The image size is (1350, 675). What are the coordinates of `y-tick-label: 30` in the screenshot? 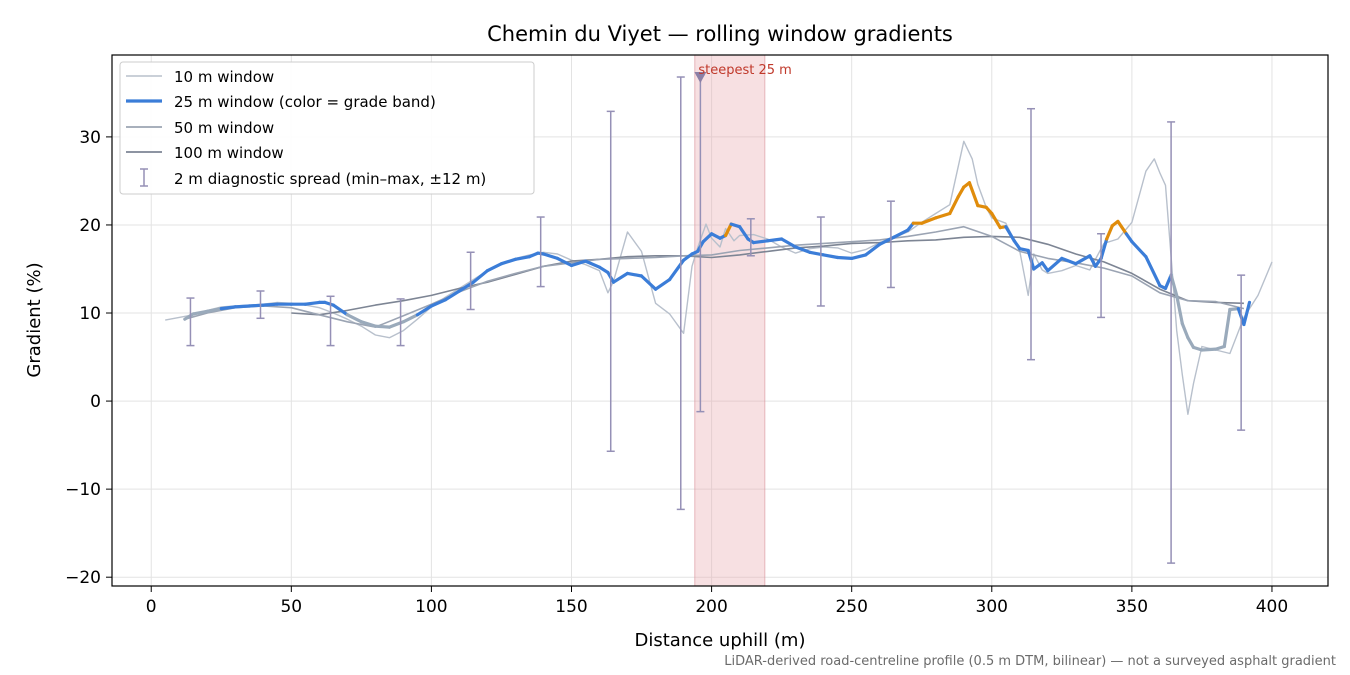 It's located at (90, 138).